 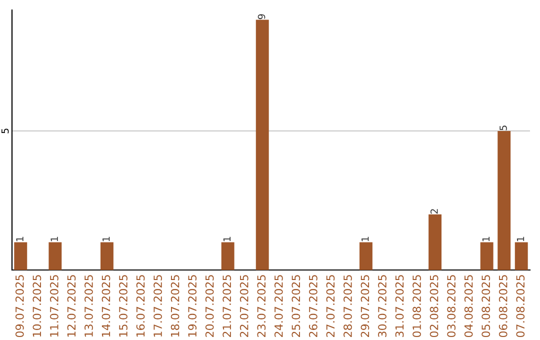 What do you see at coordinates (399, 306) in the screenshot?
I see `x-tick-label: 31.07.2025` at bounding box center [399, 306].